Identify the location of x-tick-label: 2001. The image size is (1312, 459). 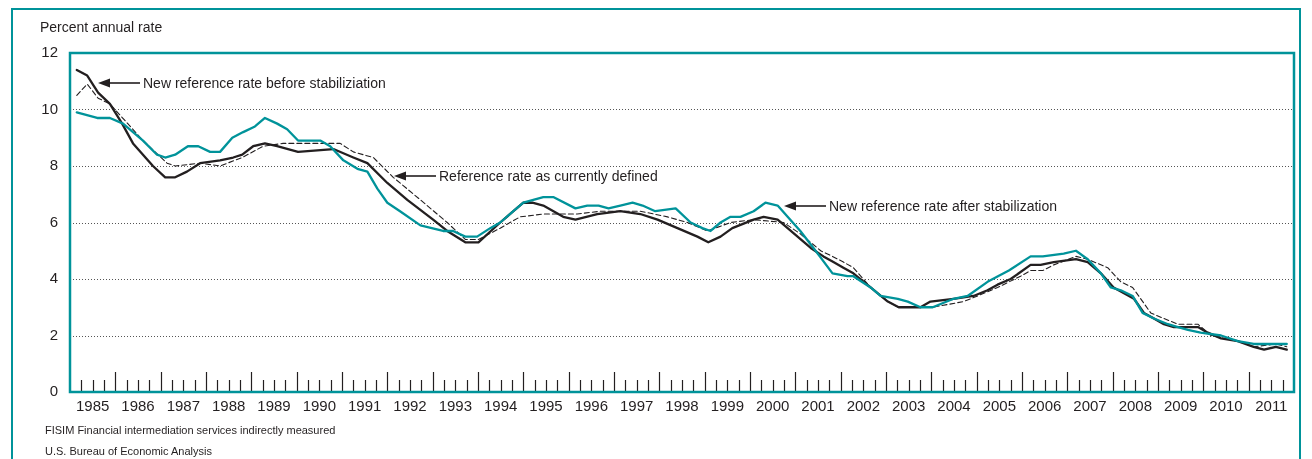
(818, 406).